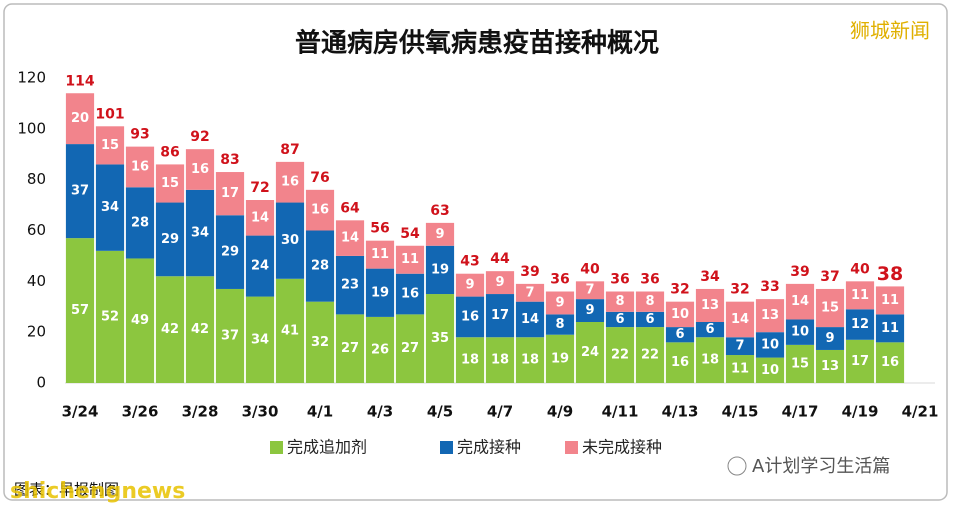  I want to click on value-label: 13, so click(710, 305).